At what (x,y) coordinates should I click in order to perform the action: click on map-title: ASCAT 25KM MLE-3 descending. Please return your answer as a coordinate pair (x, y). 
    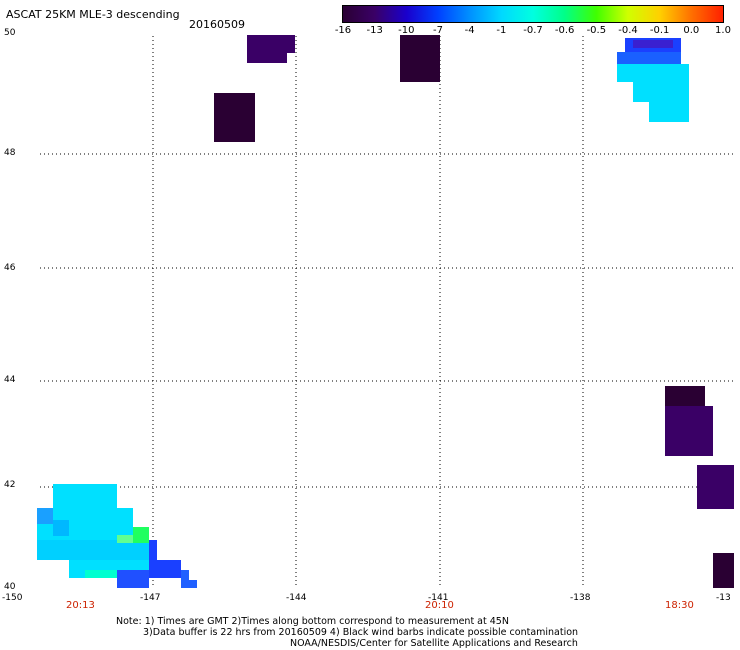
    Looking at the image, I should click on (93, 14).